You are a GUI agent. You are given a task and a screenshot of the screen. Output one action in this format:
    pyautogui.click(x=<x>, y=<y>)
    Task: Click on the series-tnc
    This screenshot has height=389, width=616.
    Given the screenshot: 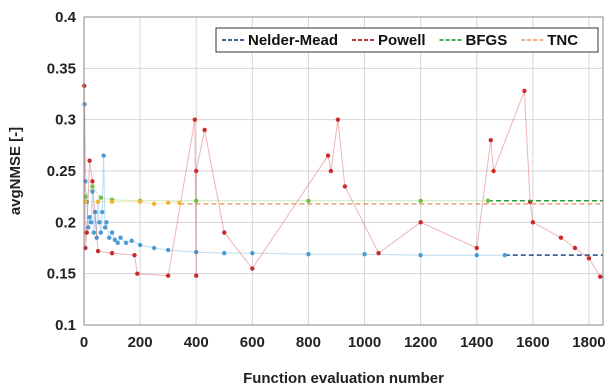 What is the action you would take?
    pyautogui.click(x=343, y=203)
    